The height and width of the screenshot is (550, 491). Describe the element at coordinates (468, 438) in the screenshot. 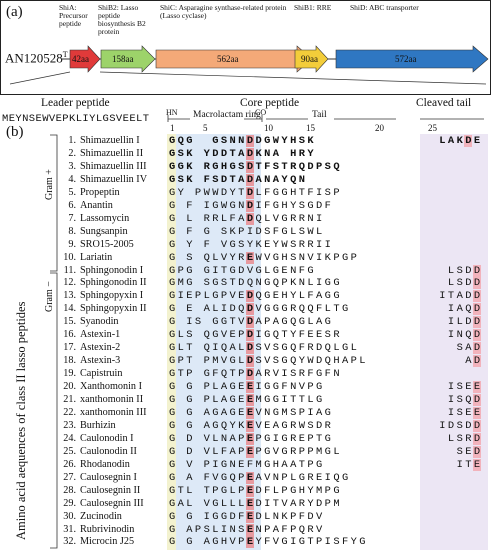

I see `tail-residue: R` at that location.